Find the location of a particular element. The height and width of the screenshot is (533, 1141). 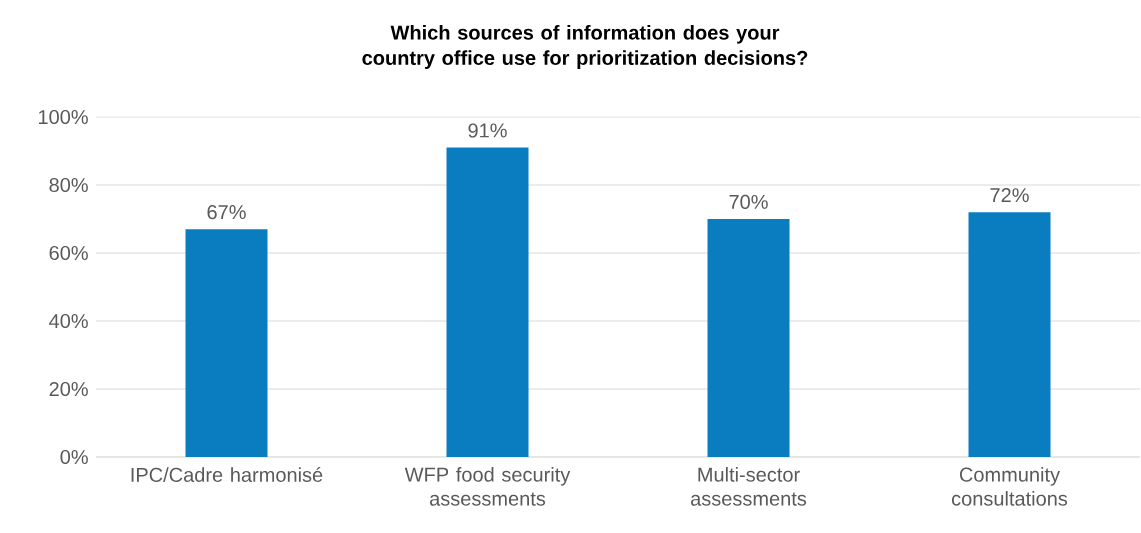

y-tick-label: 60% is located at coordinates (68, 253).